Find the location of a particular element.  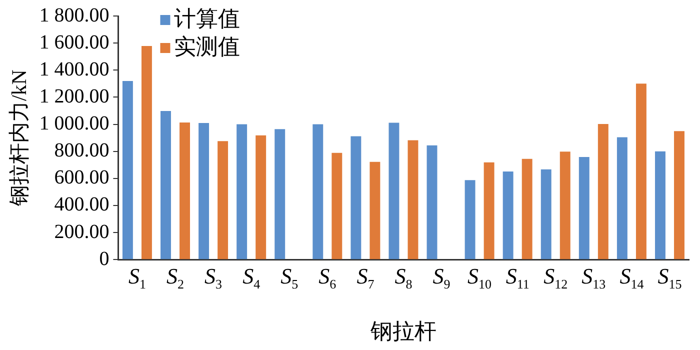

y-tick-label: 600.00 is located at coordinates (82, 177).